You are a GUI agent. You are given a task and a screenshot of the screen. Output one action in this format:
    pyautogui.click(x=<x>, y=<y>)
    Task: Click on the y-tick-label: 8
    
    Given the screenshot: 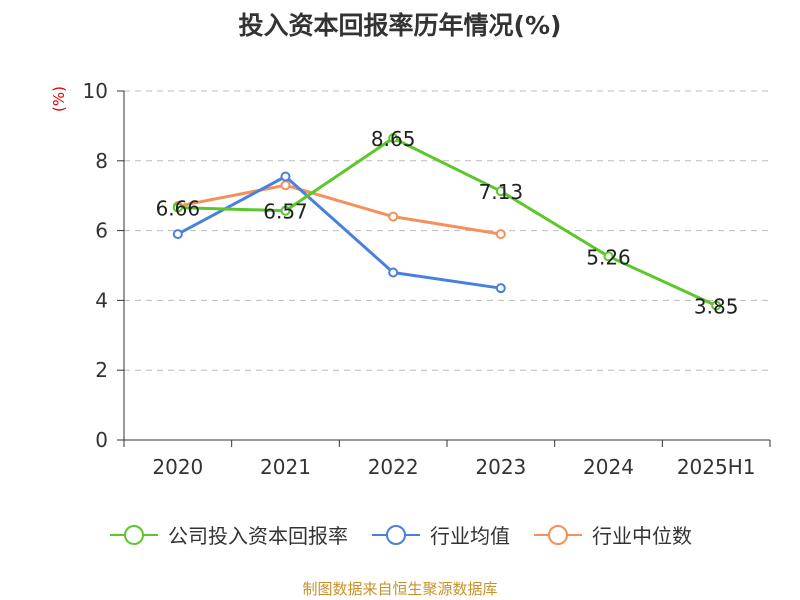 What is the action you would take?
    pyautogui.click(x=101, y=161)
    